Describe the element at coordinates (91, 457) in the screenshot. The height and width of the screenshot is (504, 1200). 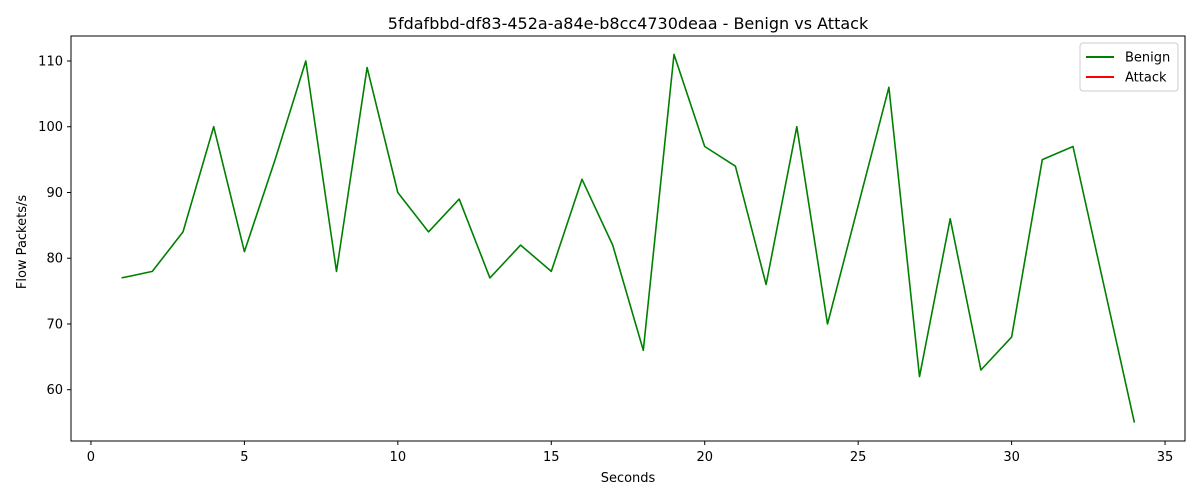
I see `x-tick-label: 0` at that location.